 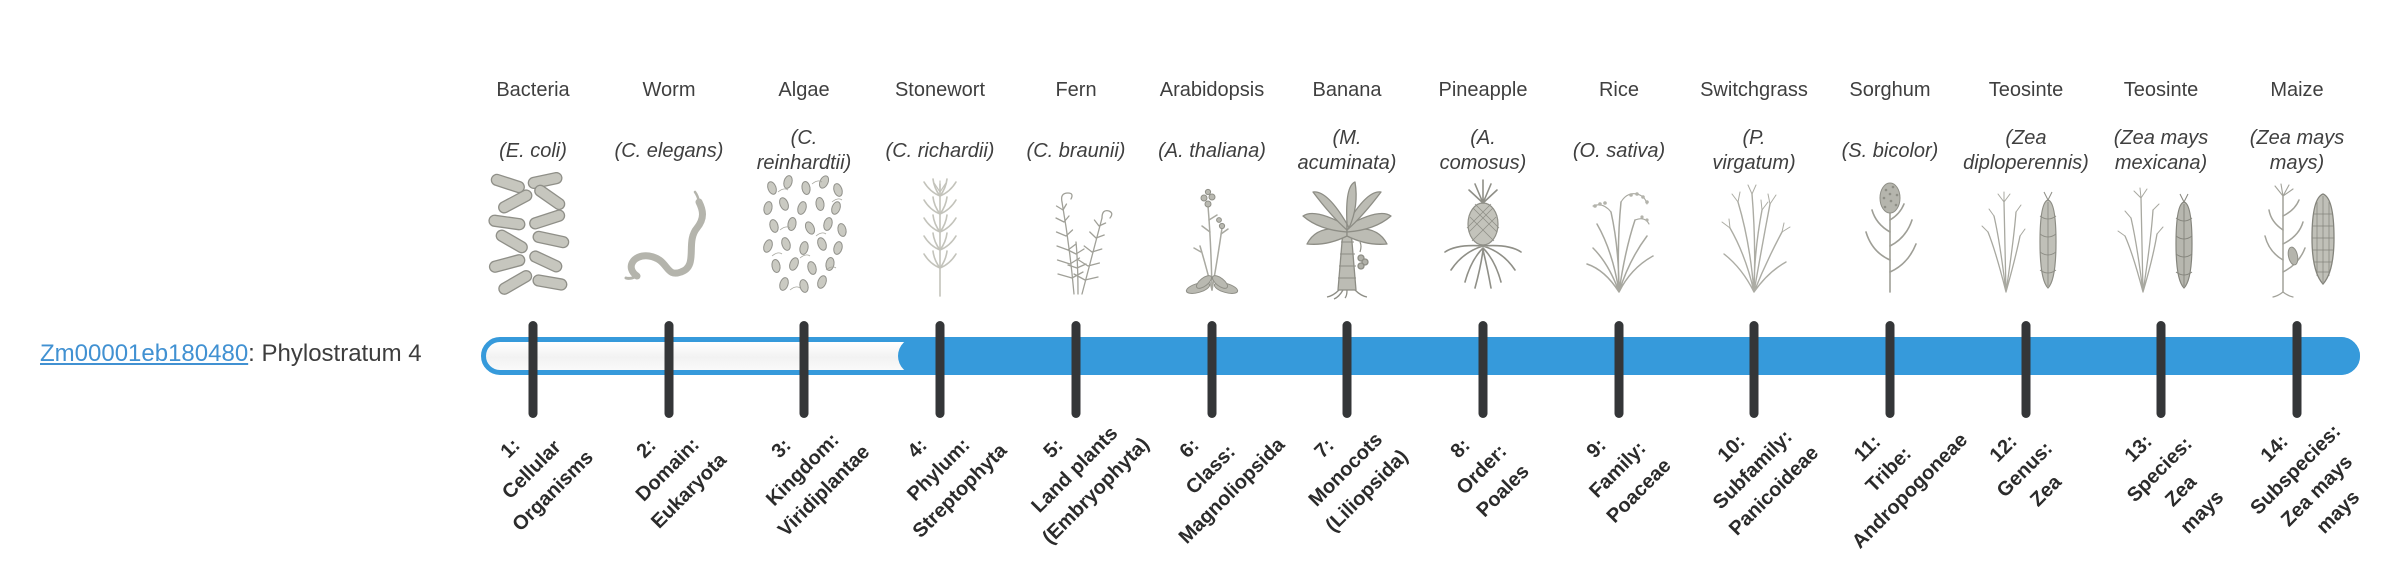 I want to click on gene-label-suffix: : Phylostratum 4, so click(x=335, y=353).